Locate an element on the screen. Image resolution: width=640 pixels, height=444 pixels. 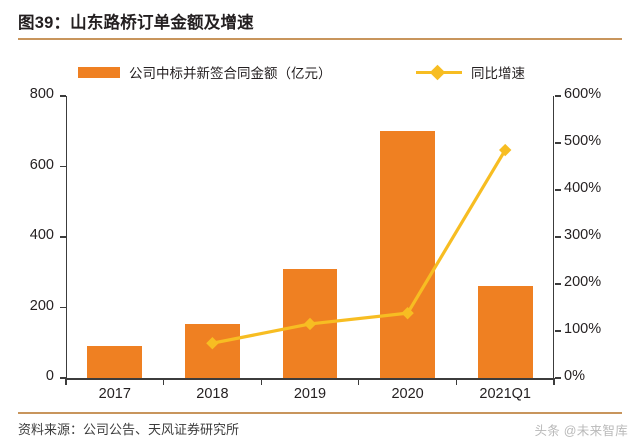
footer-divider is located at coordinates (320, 413).